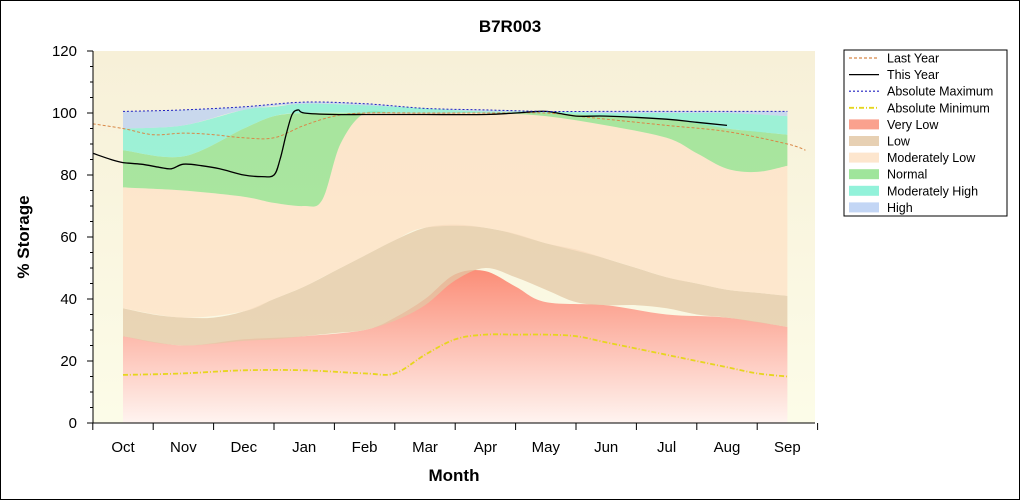 The image size is (1020, 500). What do you see at coordinates (864, 190) in the screenshot?
I see `legend-swatch-moderately-high` at bounding box center [864, 190].